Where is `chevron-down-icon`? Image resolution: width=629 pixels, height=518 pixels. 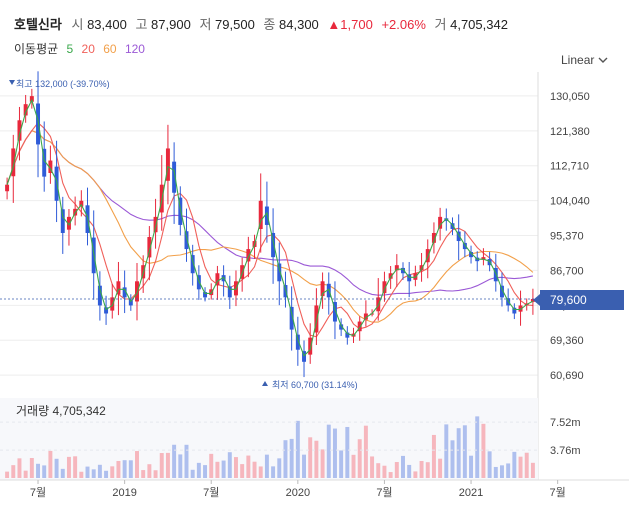
chevron-down-icon is located at coordinates (603, 60).